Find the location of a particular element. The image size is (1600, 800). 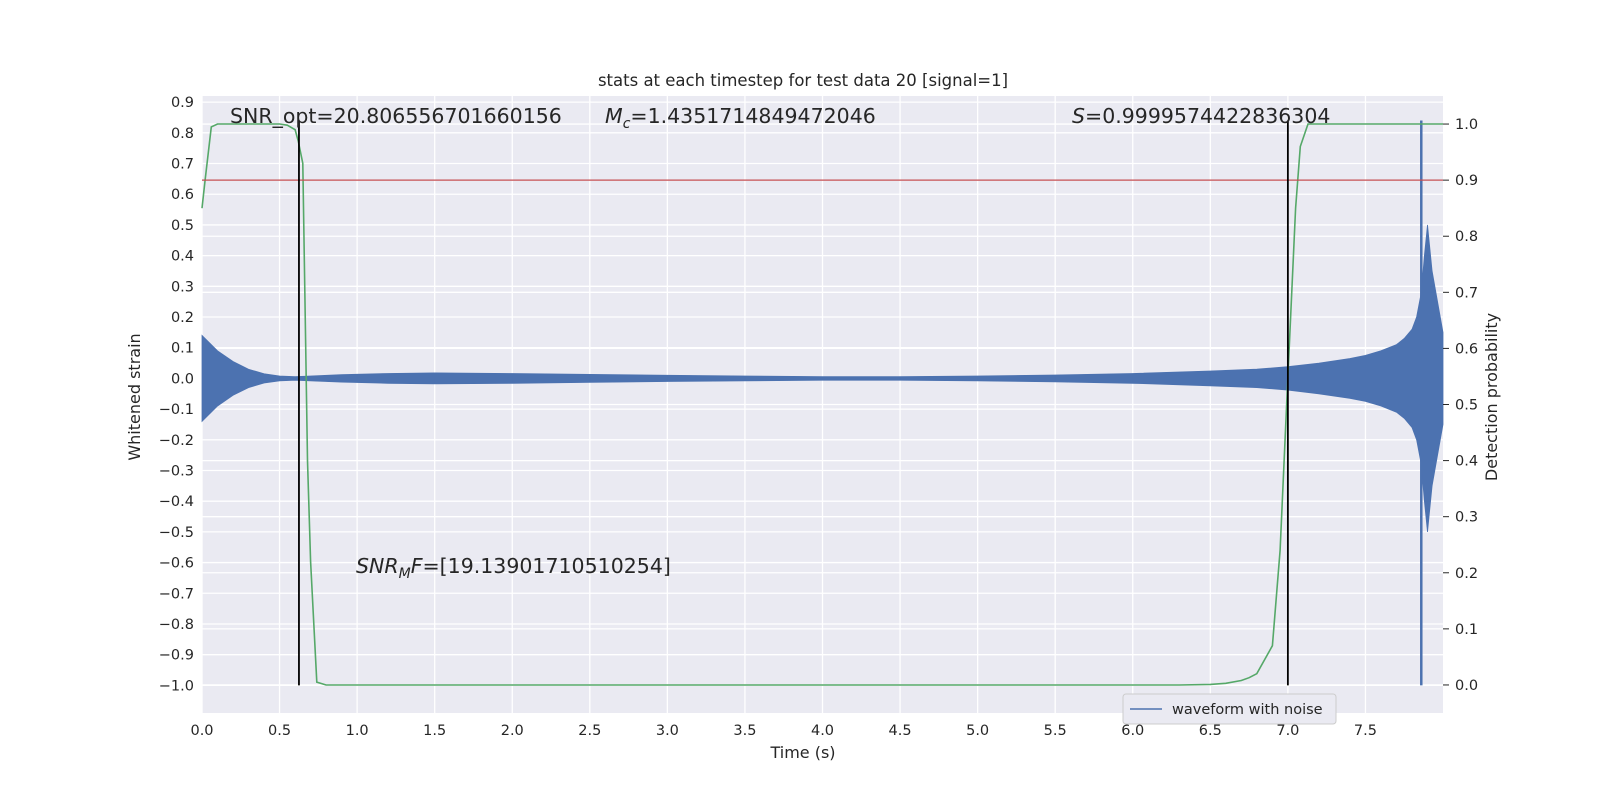

legend: waveform with noise is located at coordinates (1229, 709).